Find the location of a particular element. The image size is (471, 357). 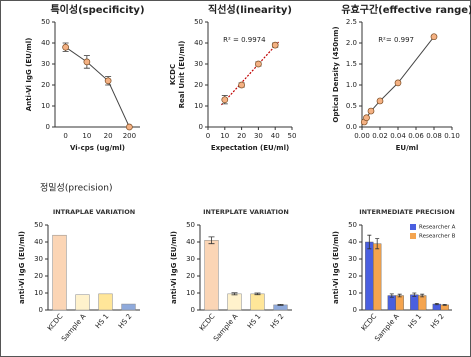

y-tick-label: 1.5 is located at coordinates (351, 64).